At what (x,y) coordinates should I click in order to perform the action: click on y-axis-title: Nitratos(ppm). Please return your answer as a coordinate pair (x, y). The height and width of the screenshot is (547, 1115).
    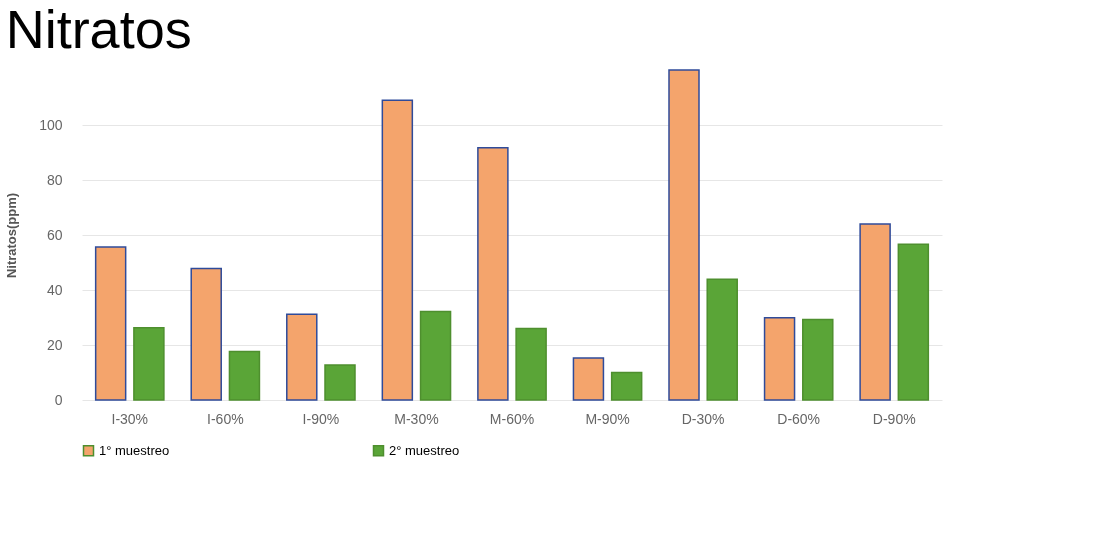
    Looking at the image, I should click on (12, 235).